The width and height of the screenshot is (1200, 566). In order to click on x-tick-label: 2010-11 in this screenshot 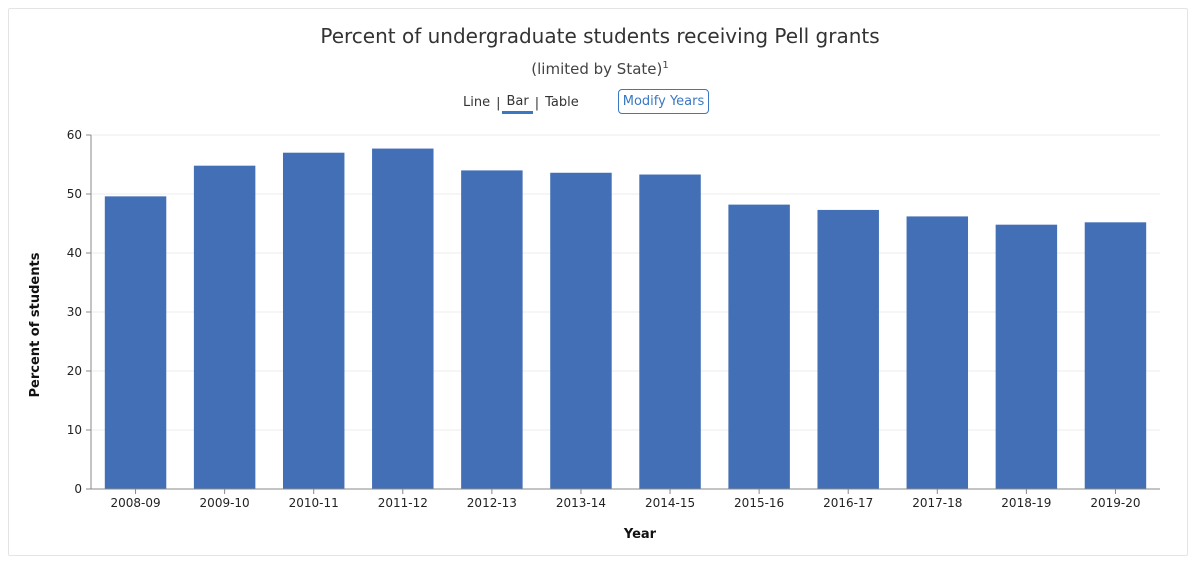, I will do `click(314, 503)`.